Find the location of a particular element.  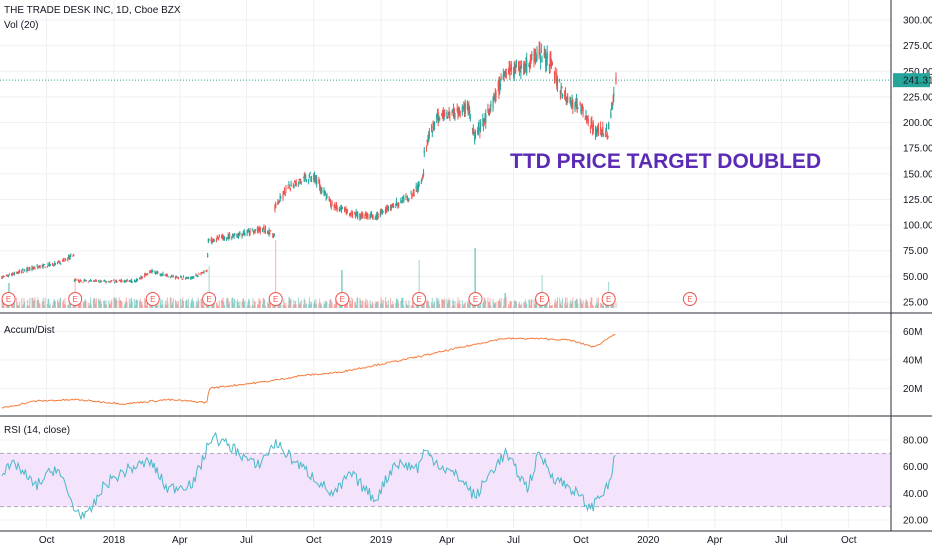

price-tick-label: 250.00 is located at coordinates (917, 72).